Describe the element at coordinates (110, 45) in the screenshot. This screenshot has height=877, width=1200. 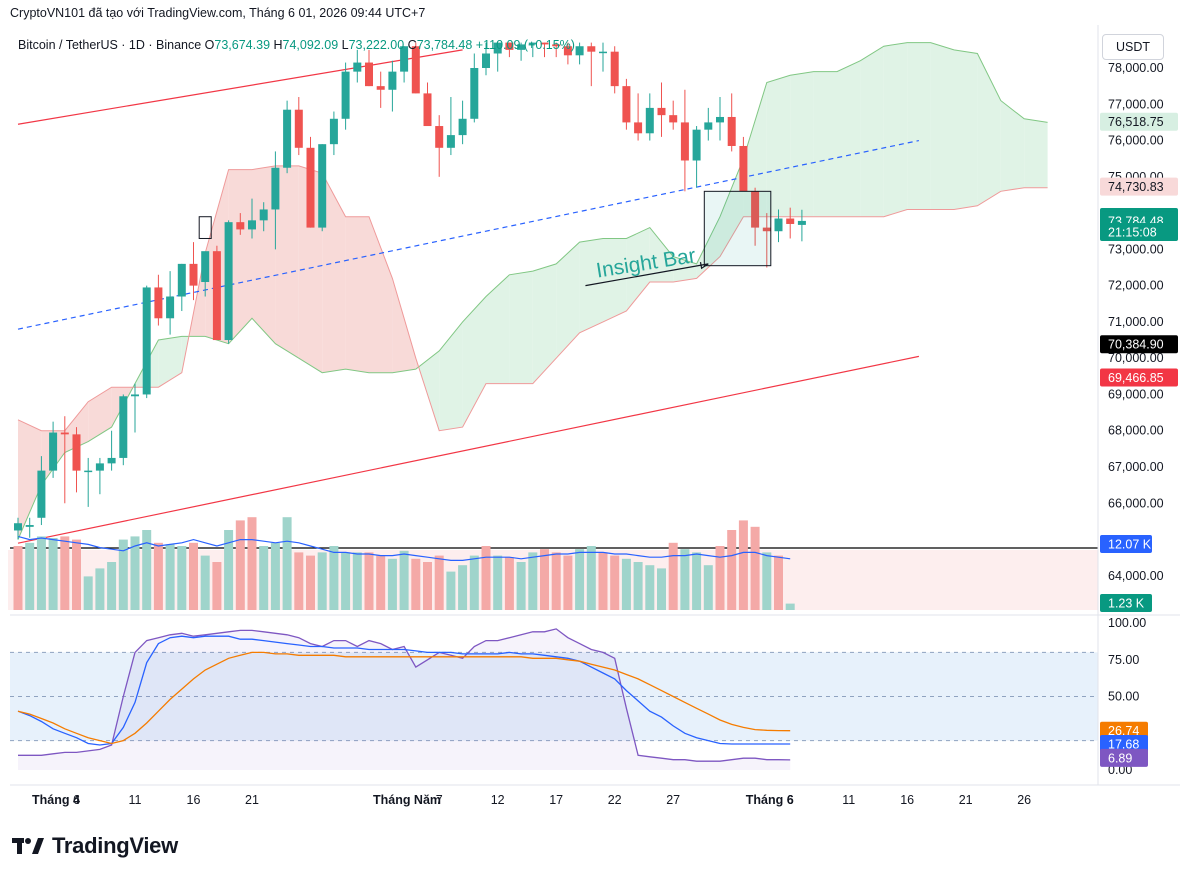
I see `symbol-title: Bitcoin / TetherUS · 1D · Binance` at that location.